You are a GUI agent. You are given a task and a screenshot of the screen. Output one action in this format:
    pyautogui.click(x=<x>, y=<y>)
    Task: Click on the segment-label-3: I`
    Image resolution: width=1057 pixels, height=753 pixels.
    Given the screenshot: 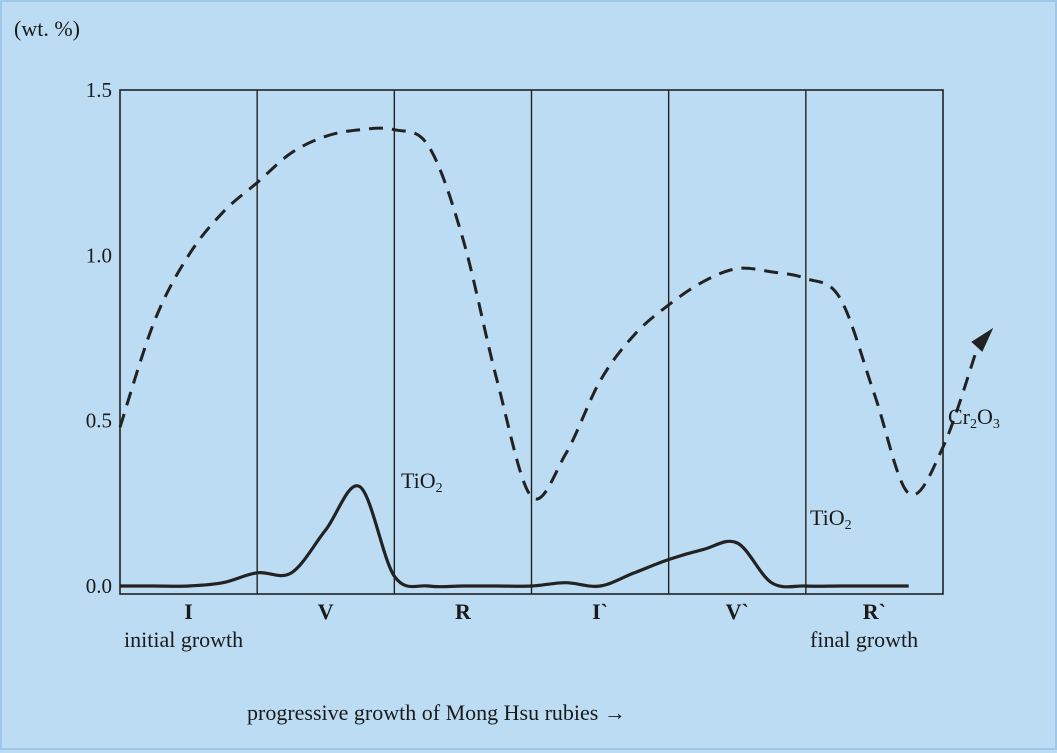 What is the action you would take?
    pyautogui.click(x=600, y=611)
    